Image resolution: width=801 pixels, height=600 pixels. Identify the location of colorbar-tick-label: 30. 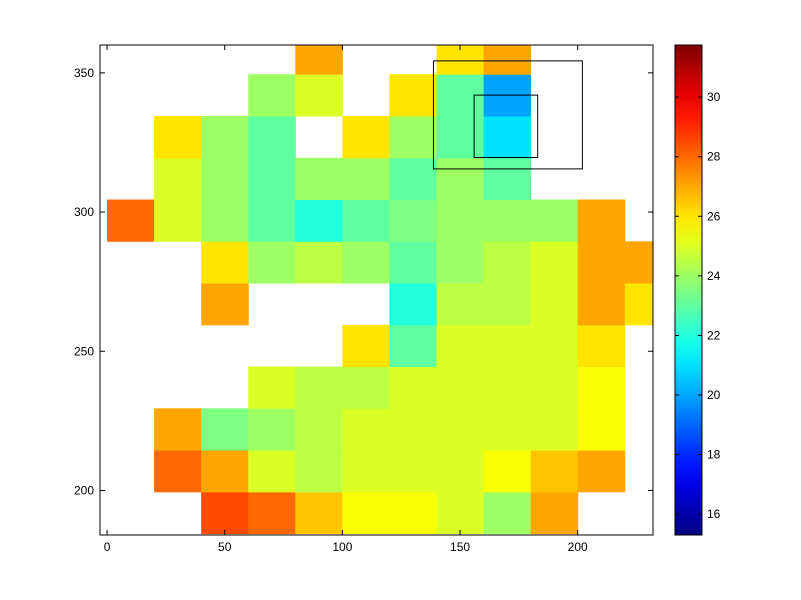
(714, 97).